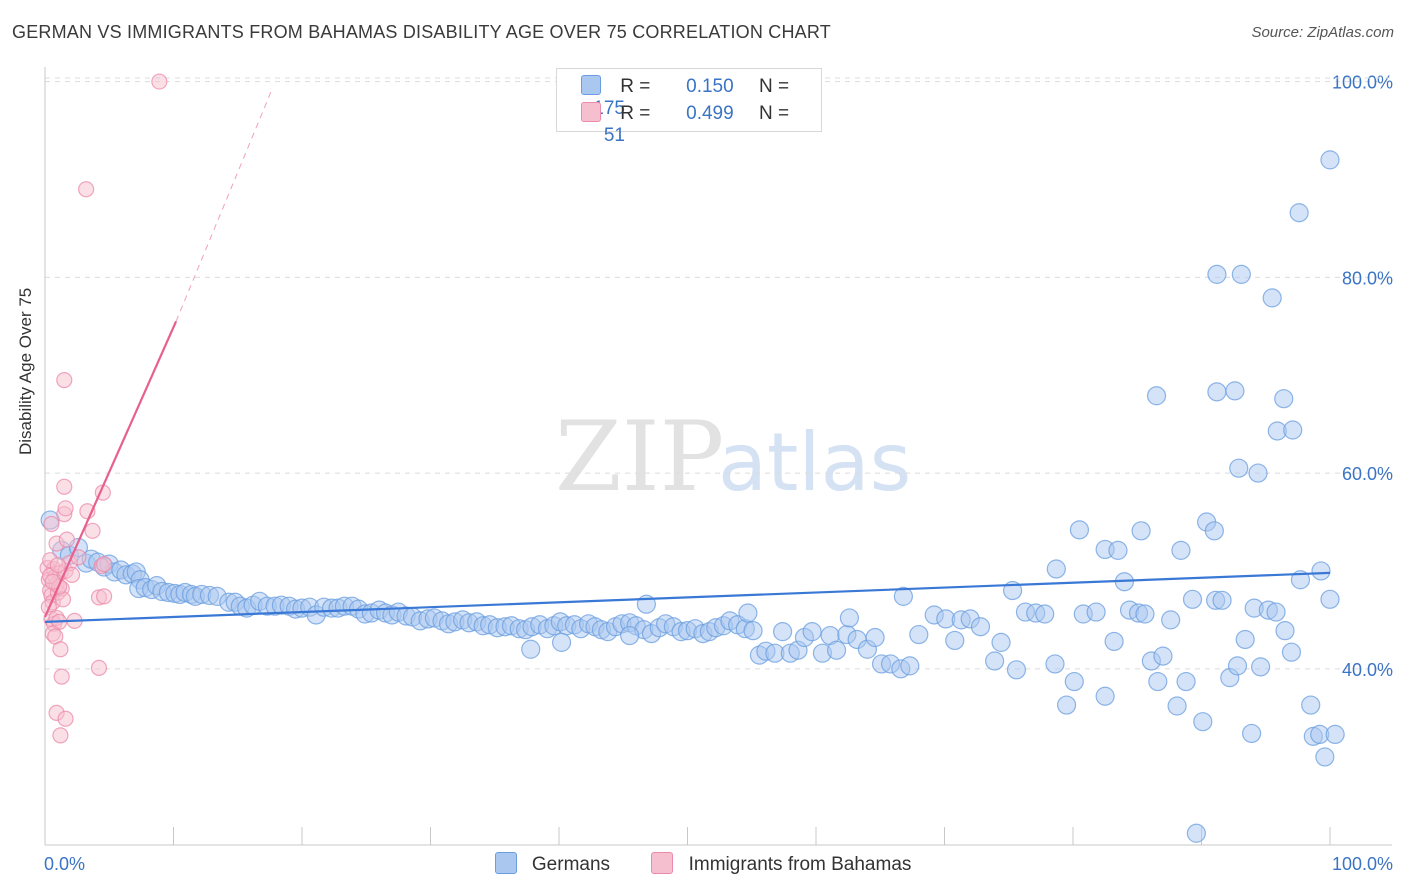 The image size is (1406, 892). What do you see at coordinates (110, 469) in the screenshot?
I see `bahamas-trend-line` at bounding box center [110, 469].